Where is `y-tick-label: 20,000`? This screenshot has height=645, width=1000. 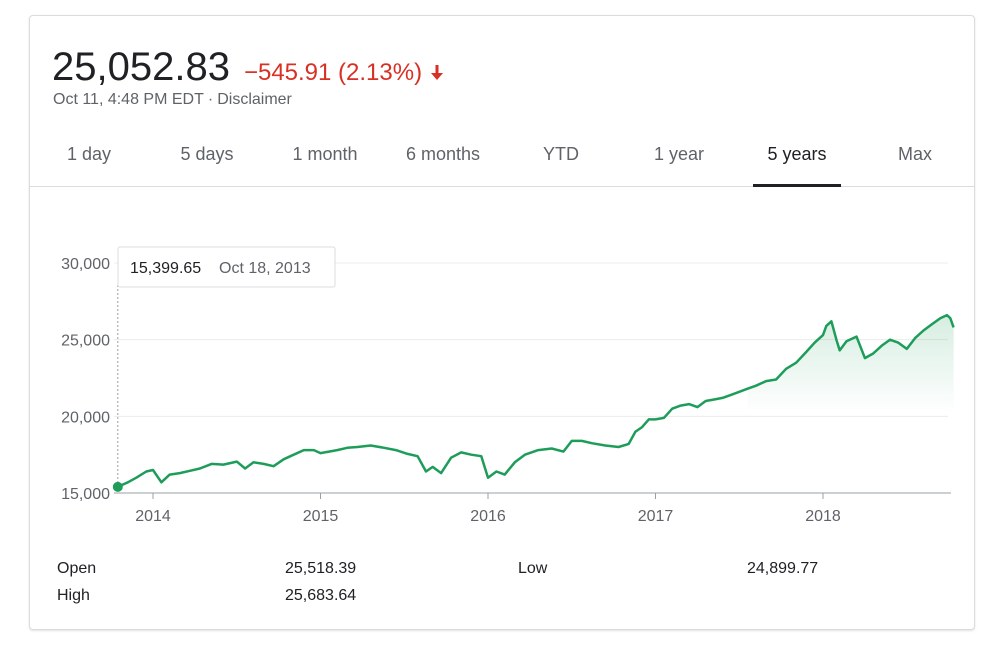 y-tick-label: 20,000 is located at coordinates (85, 417).